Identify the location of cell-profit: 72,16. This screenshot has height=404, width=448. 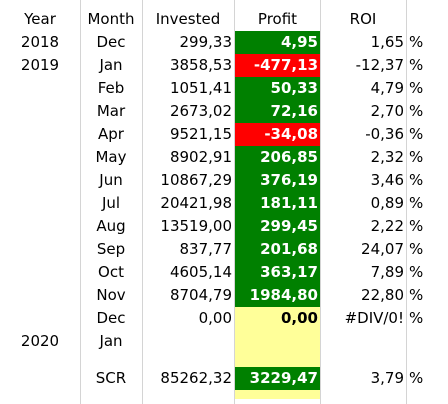
(277, 111).